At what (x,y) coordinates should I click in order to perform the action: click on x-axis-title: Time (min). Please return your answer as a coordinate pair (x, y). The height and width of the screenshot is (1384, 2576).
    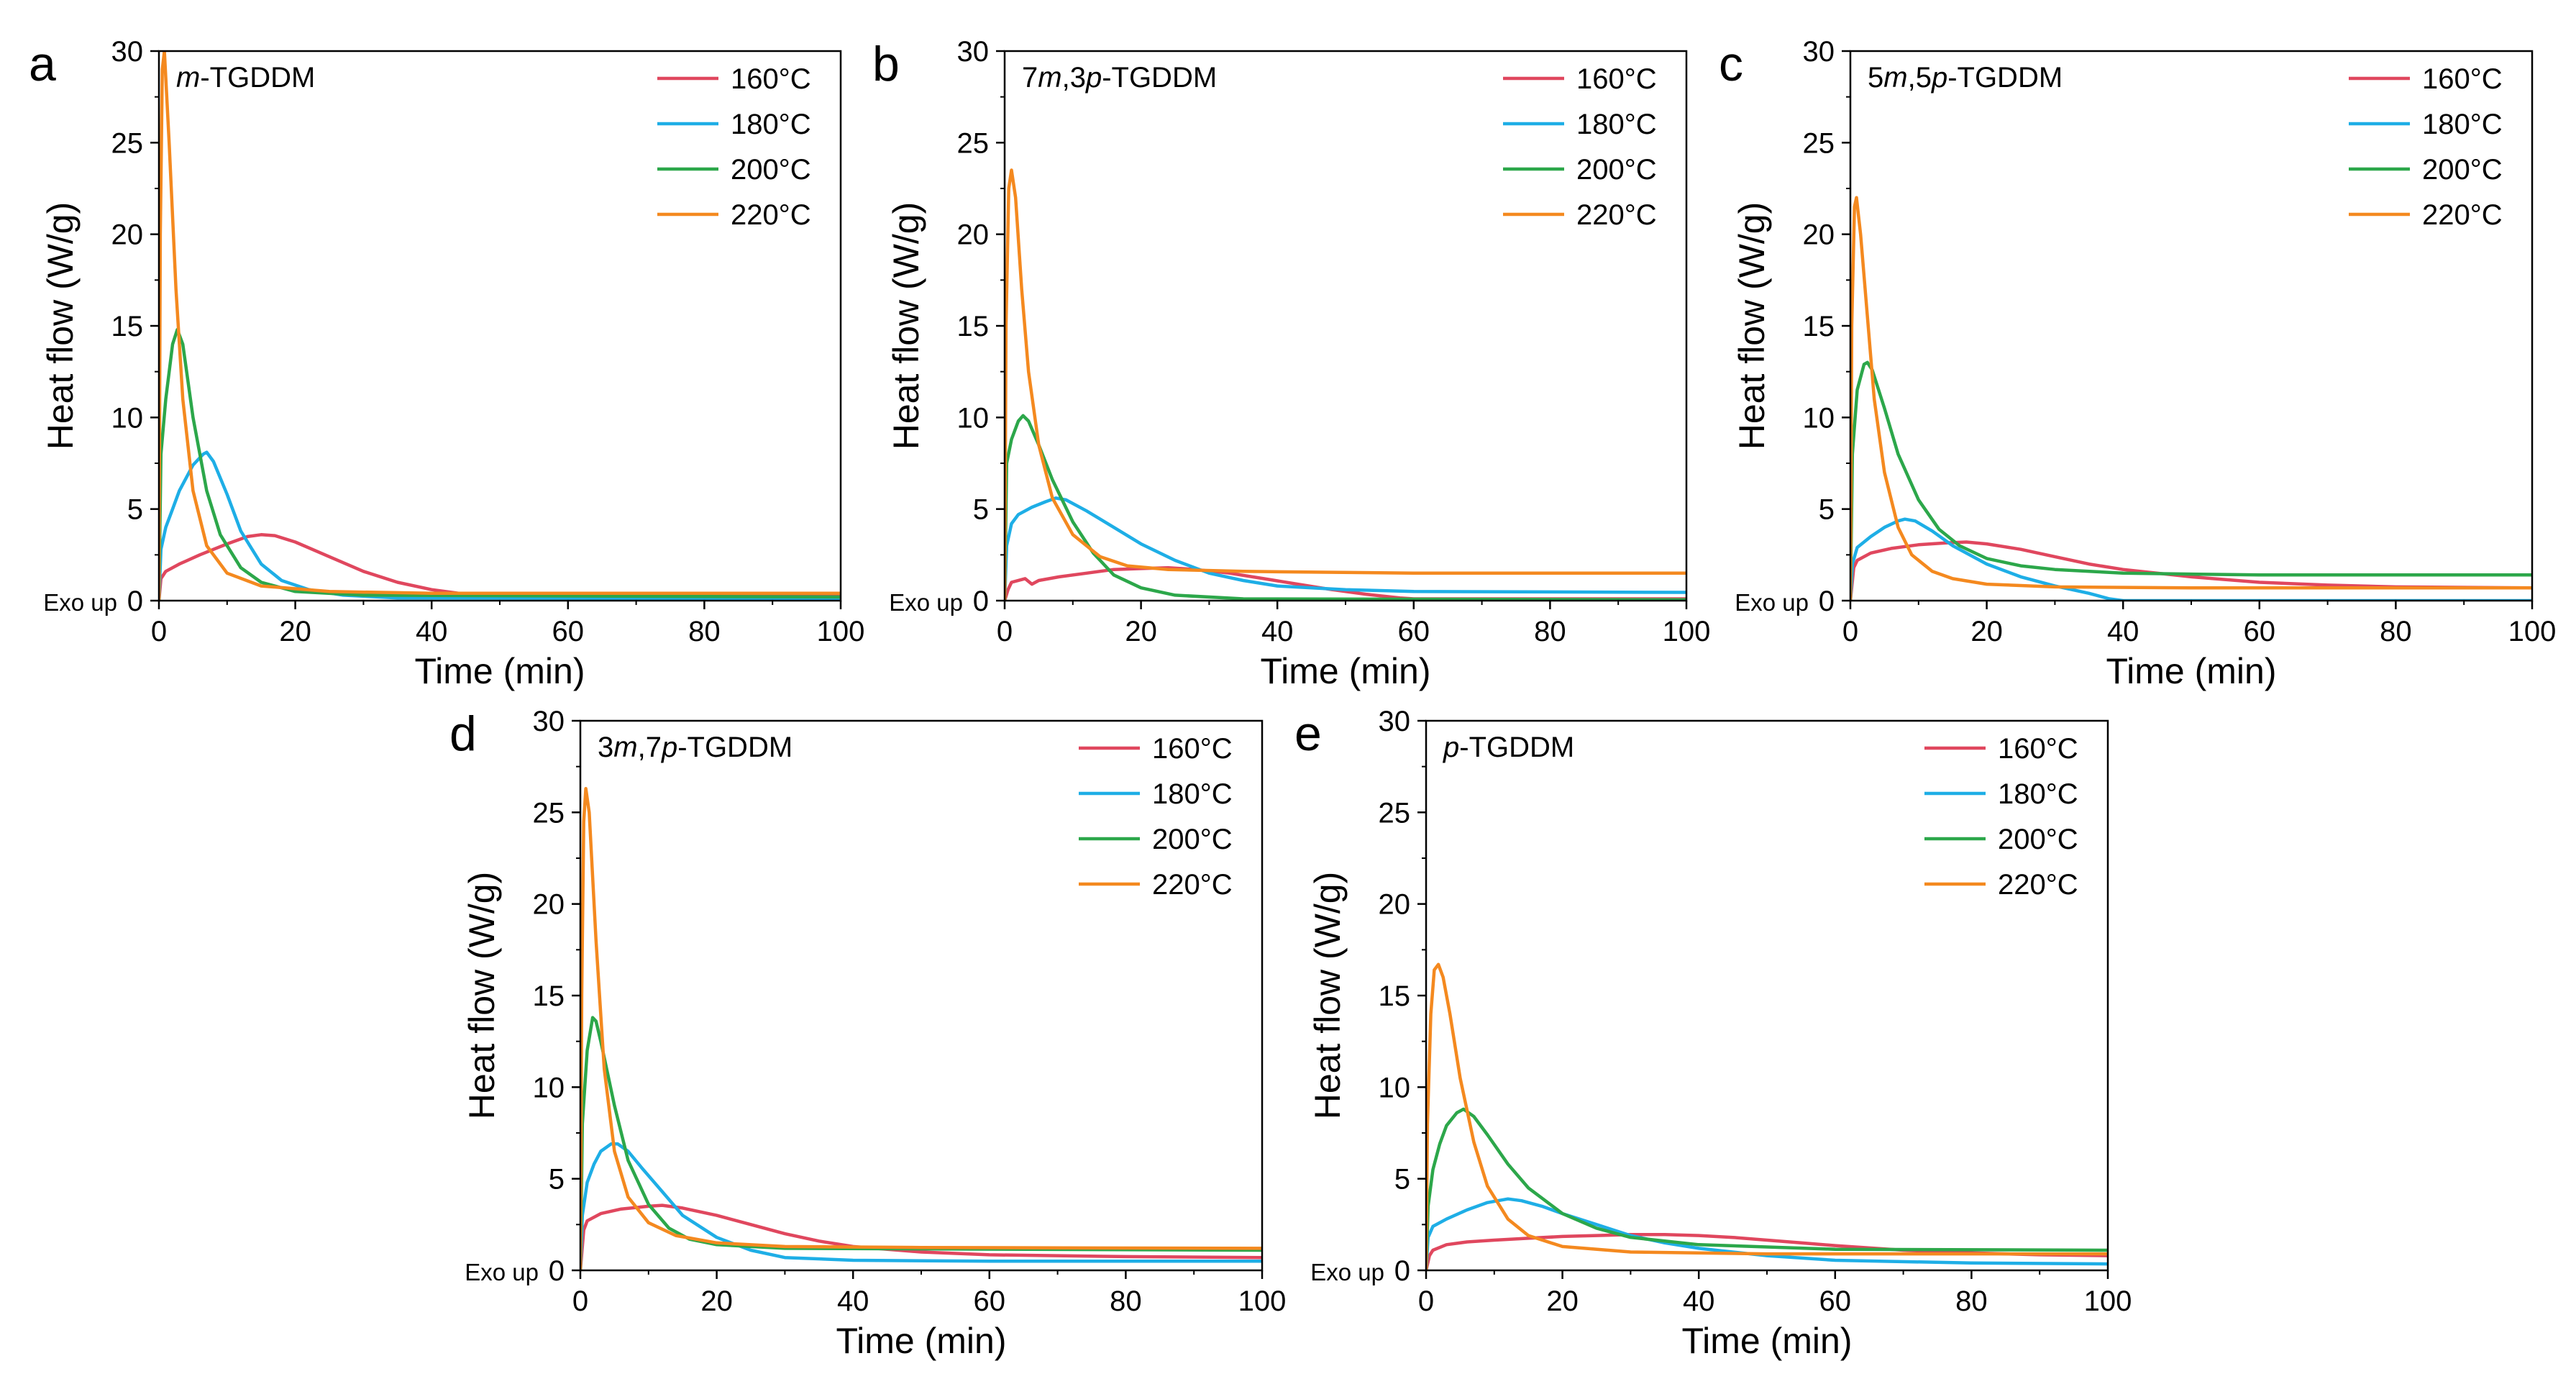
    Looking at the image, I should click on (1766, 1341).